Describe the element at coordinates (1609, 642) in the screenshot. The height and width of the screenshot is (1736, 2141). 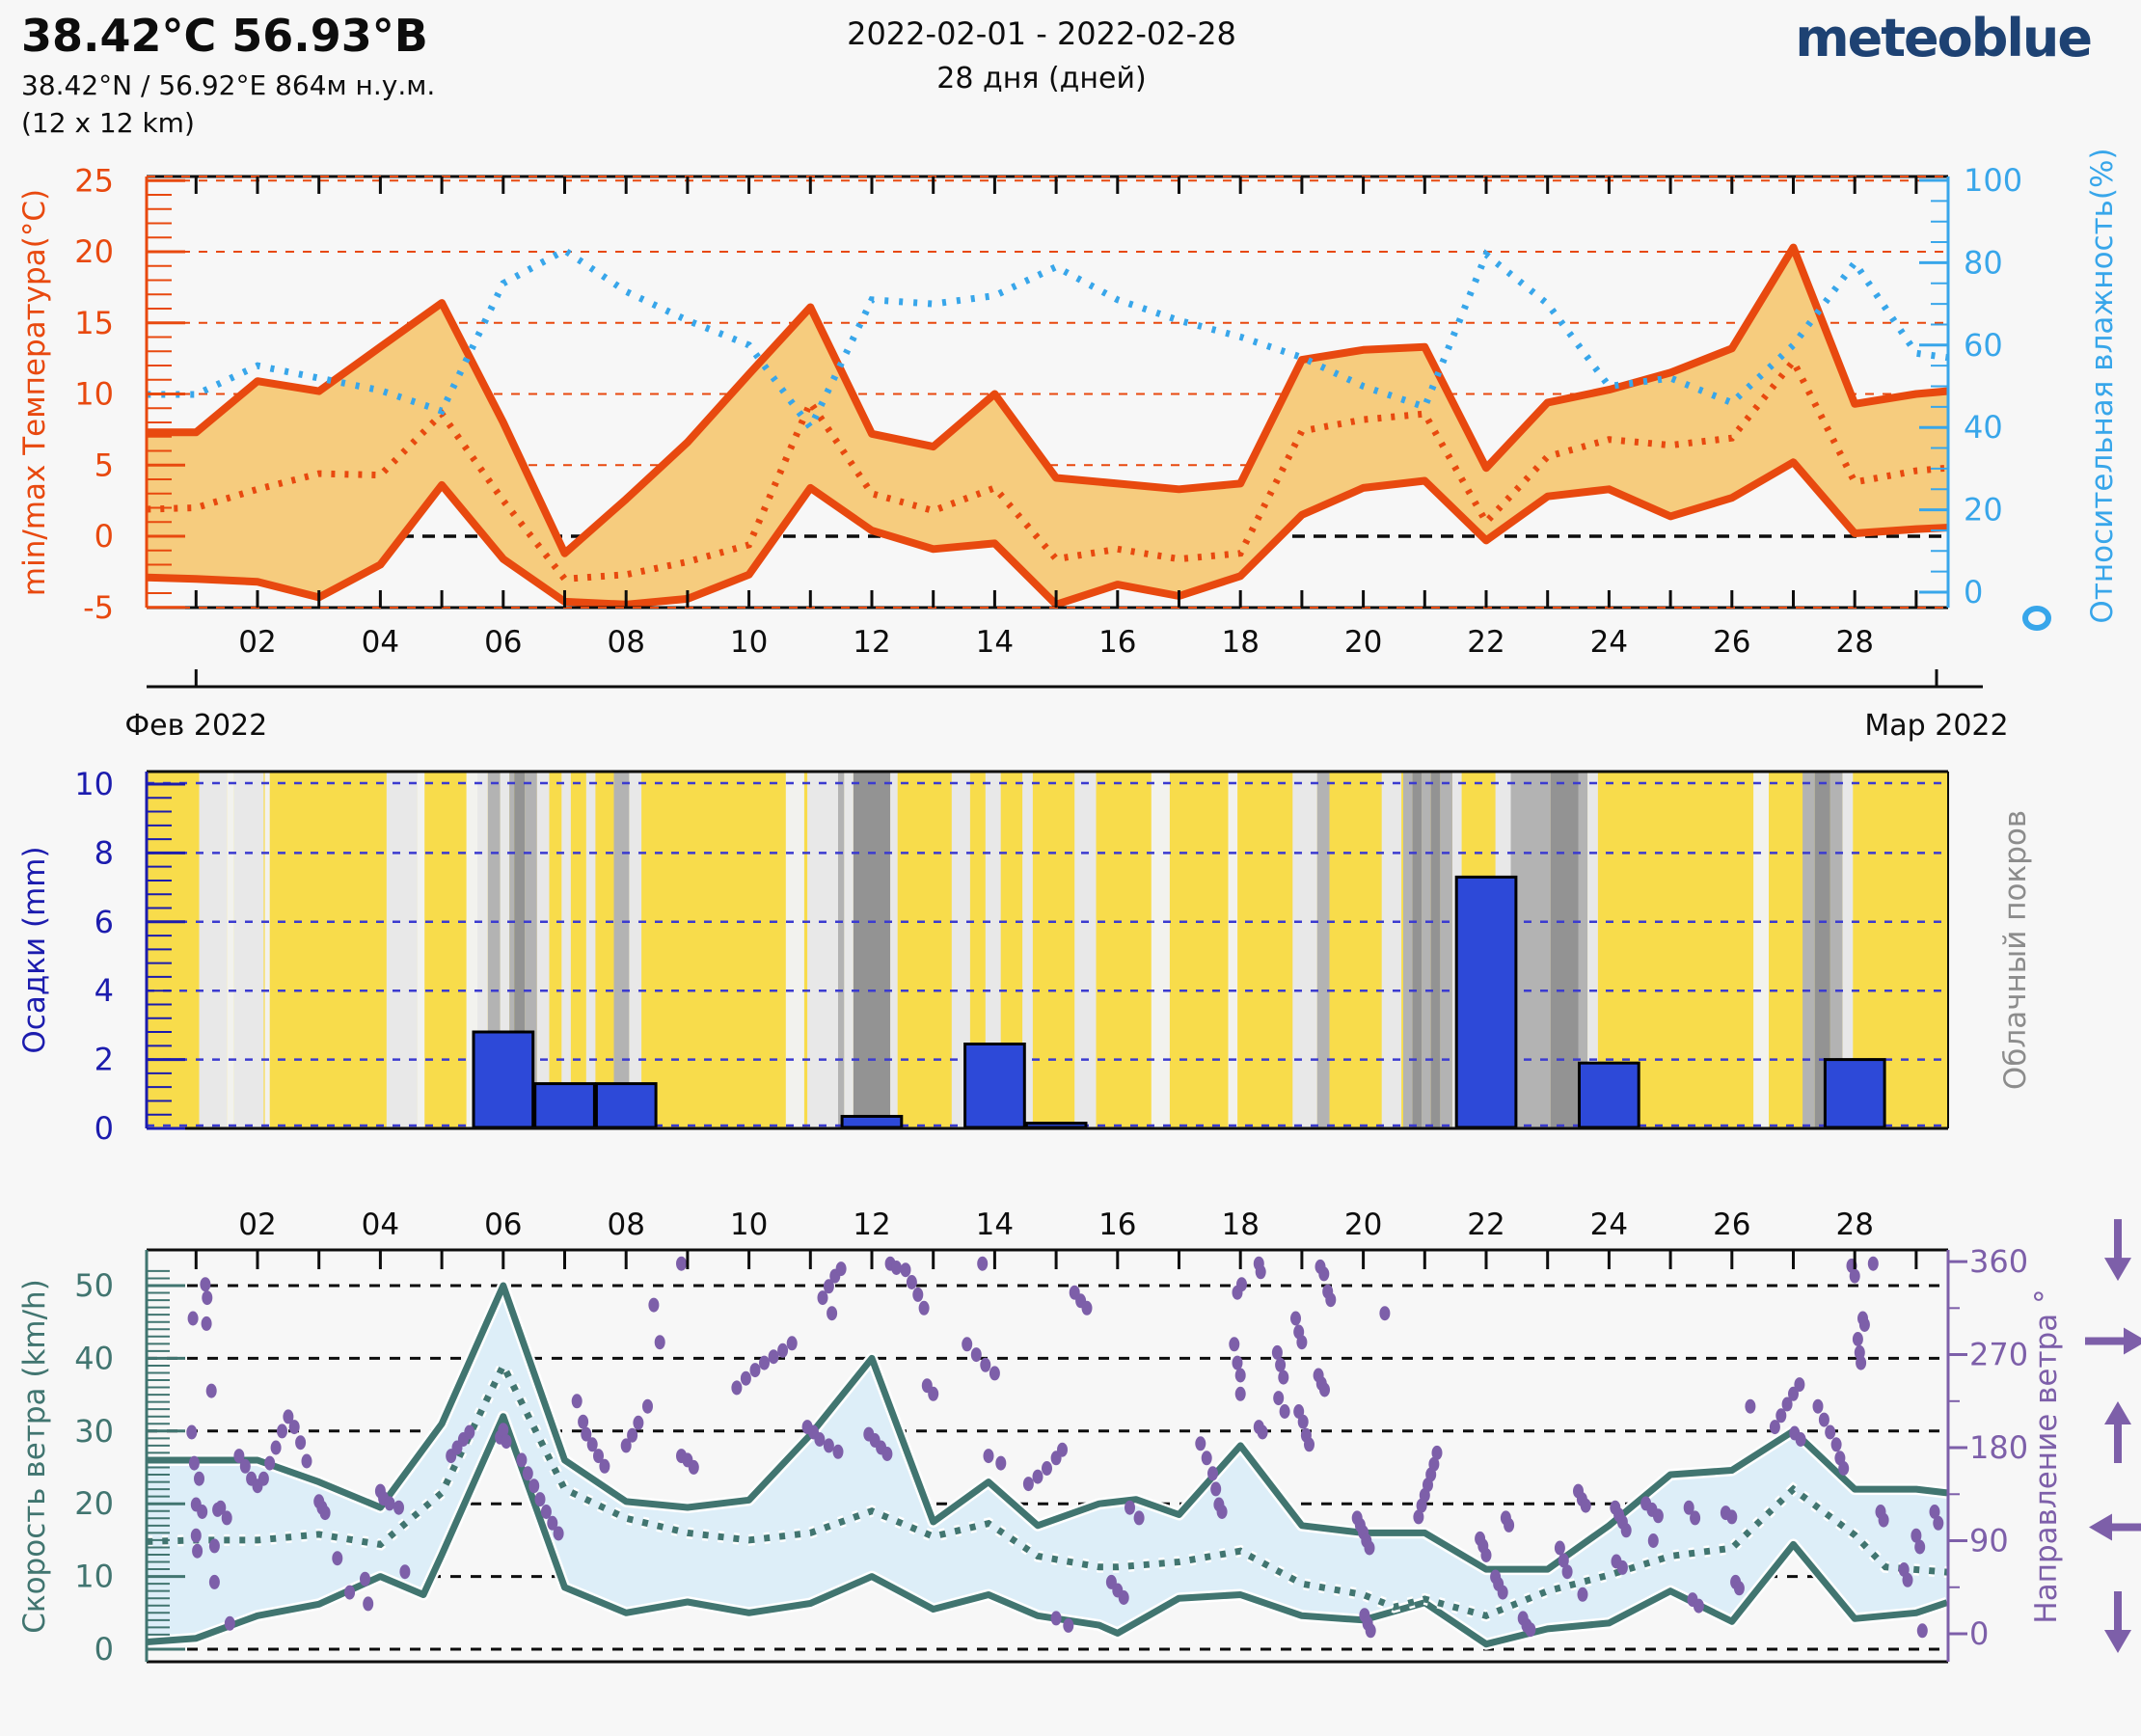
I see `temp-xtick-label: 24` at that location.